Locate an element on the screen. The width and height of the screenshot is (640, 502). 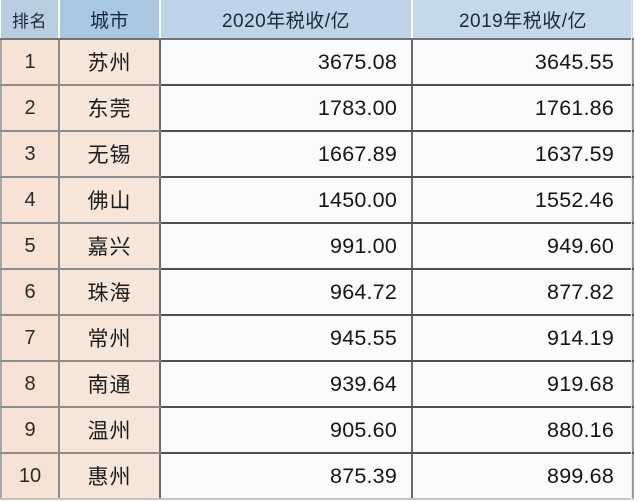
table-row: 5 嘉兴 991.00 949.60 is located at coordinates (317, 246).